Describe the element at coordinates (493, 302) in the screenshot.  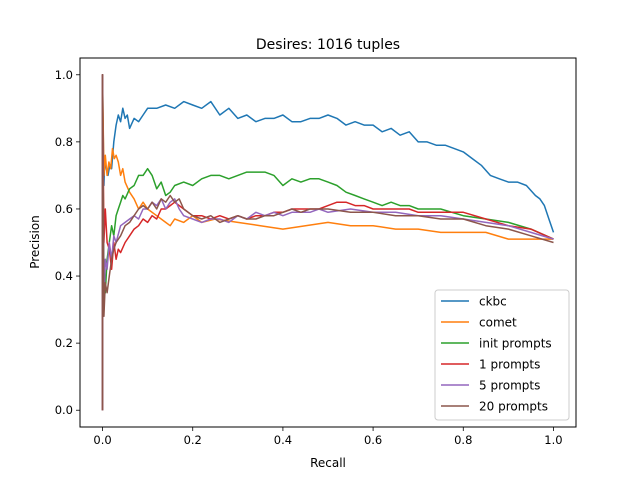
I see `legend-label: ckbc` at that location.